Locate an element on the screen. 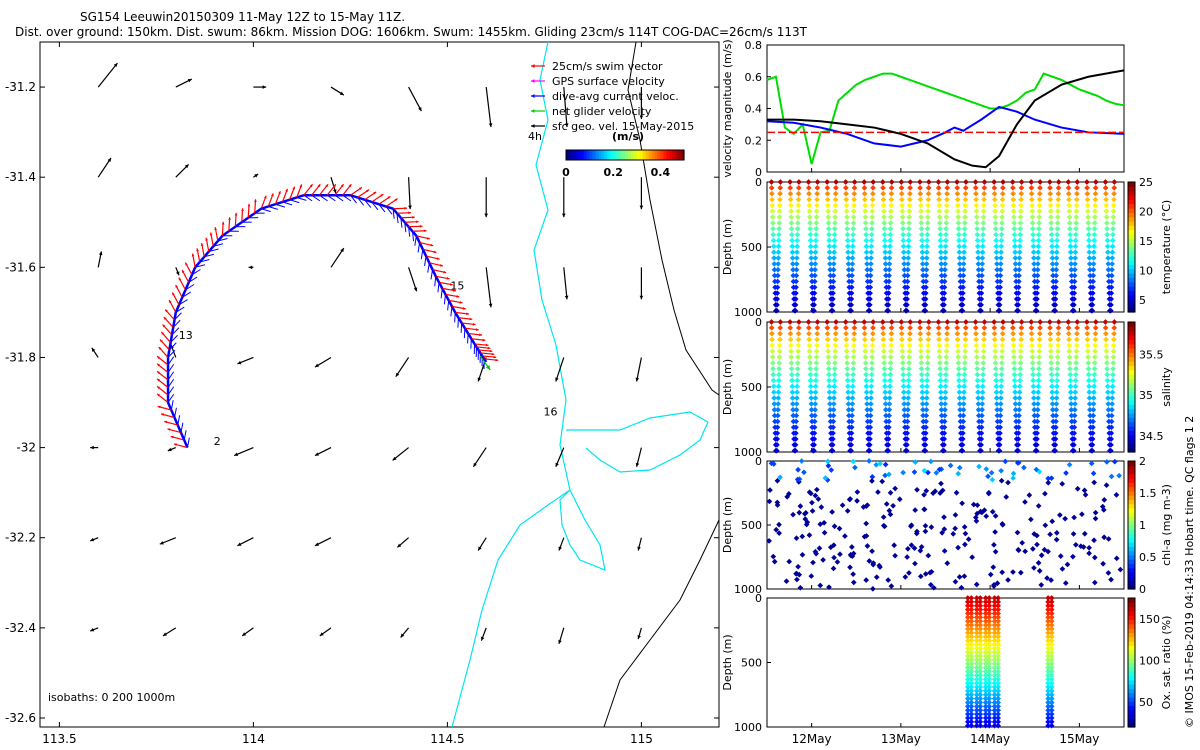 Image resolution: width=1200 pixels, height=750 pixels. panel-xtick-label: 13May is located at coordinates (901, 739).